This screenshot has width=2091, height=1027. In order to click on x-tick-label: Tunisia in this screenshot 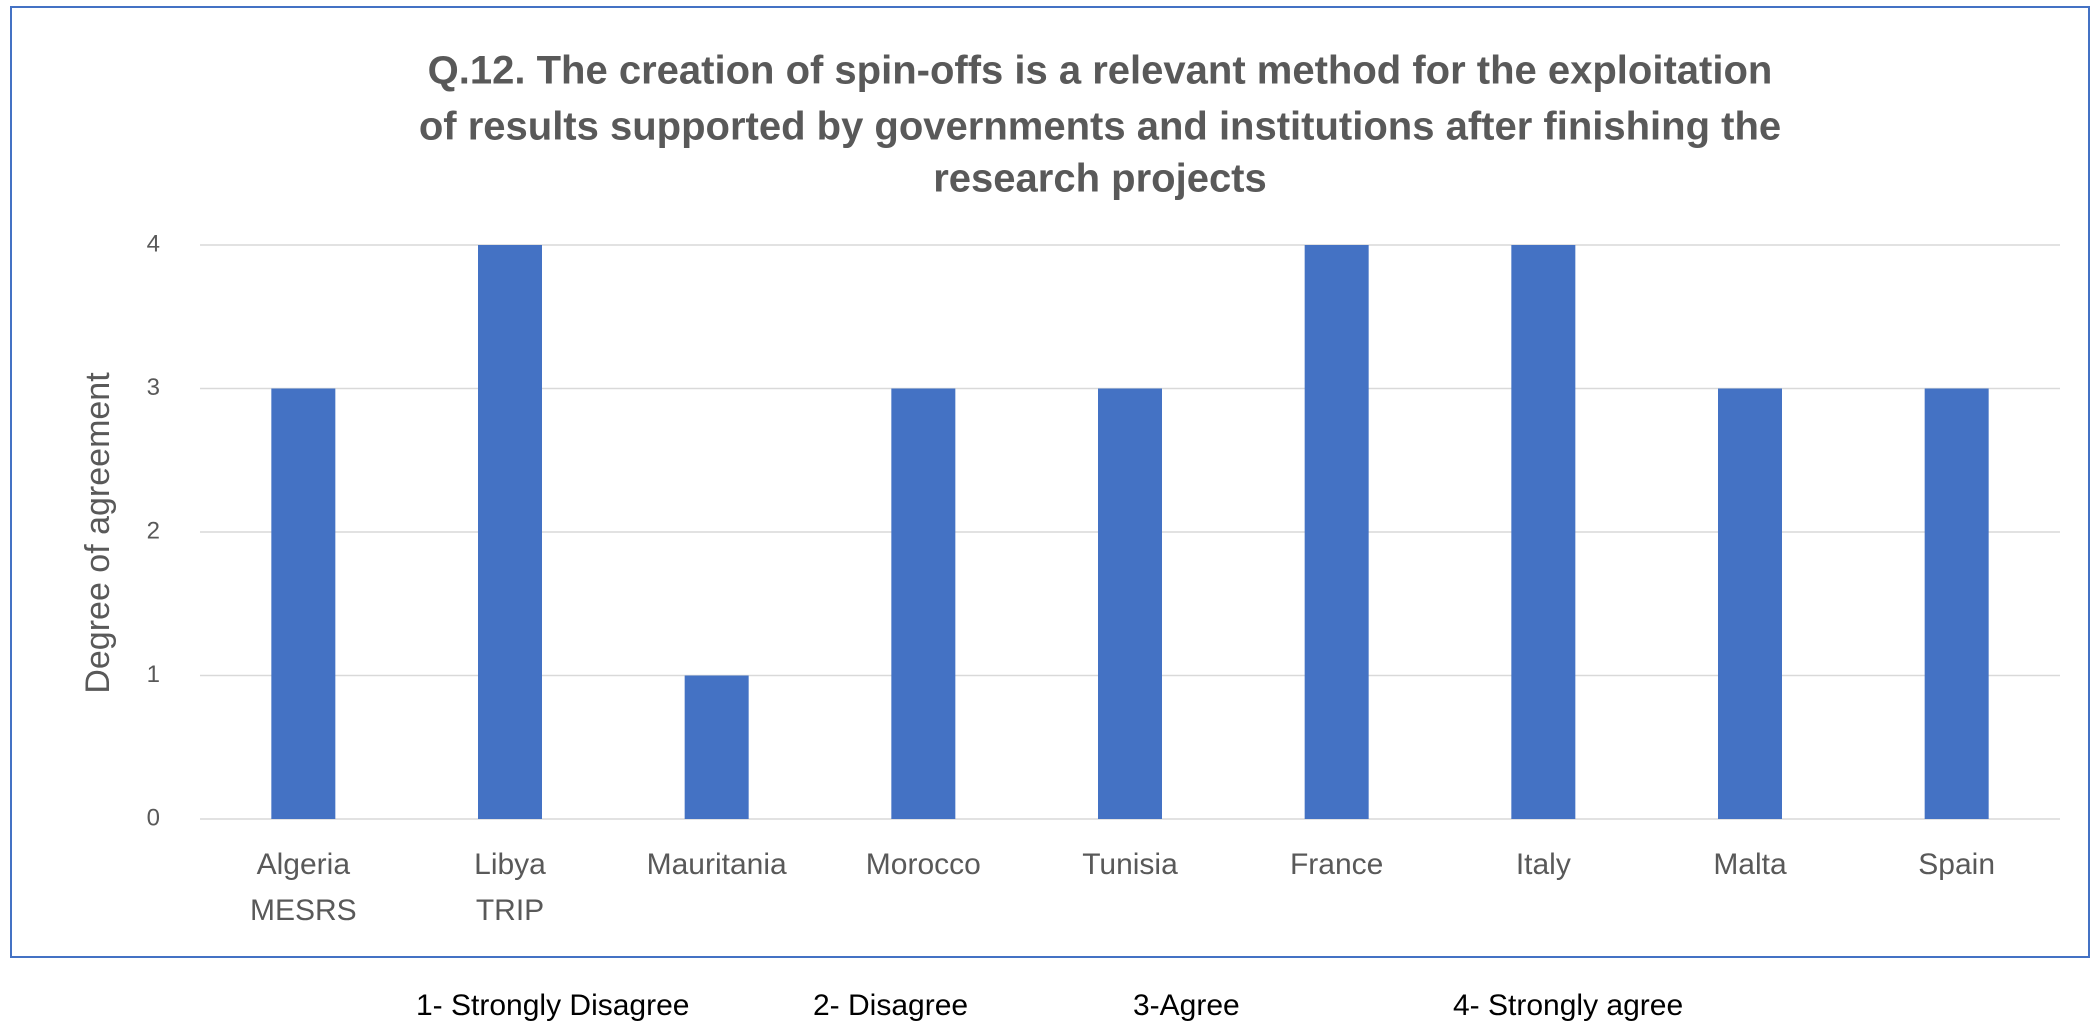, I will do `click(1130, 864)`.